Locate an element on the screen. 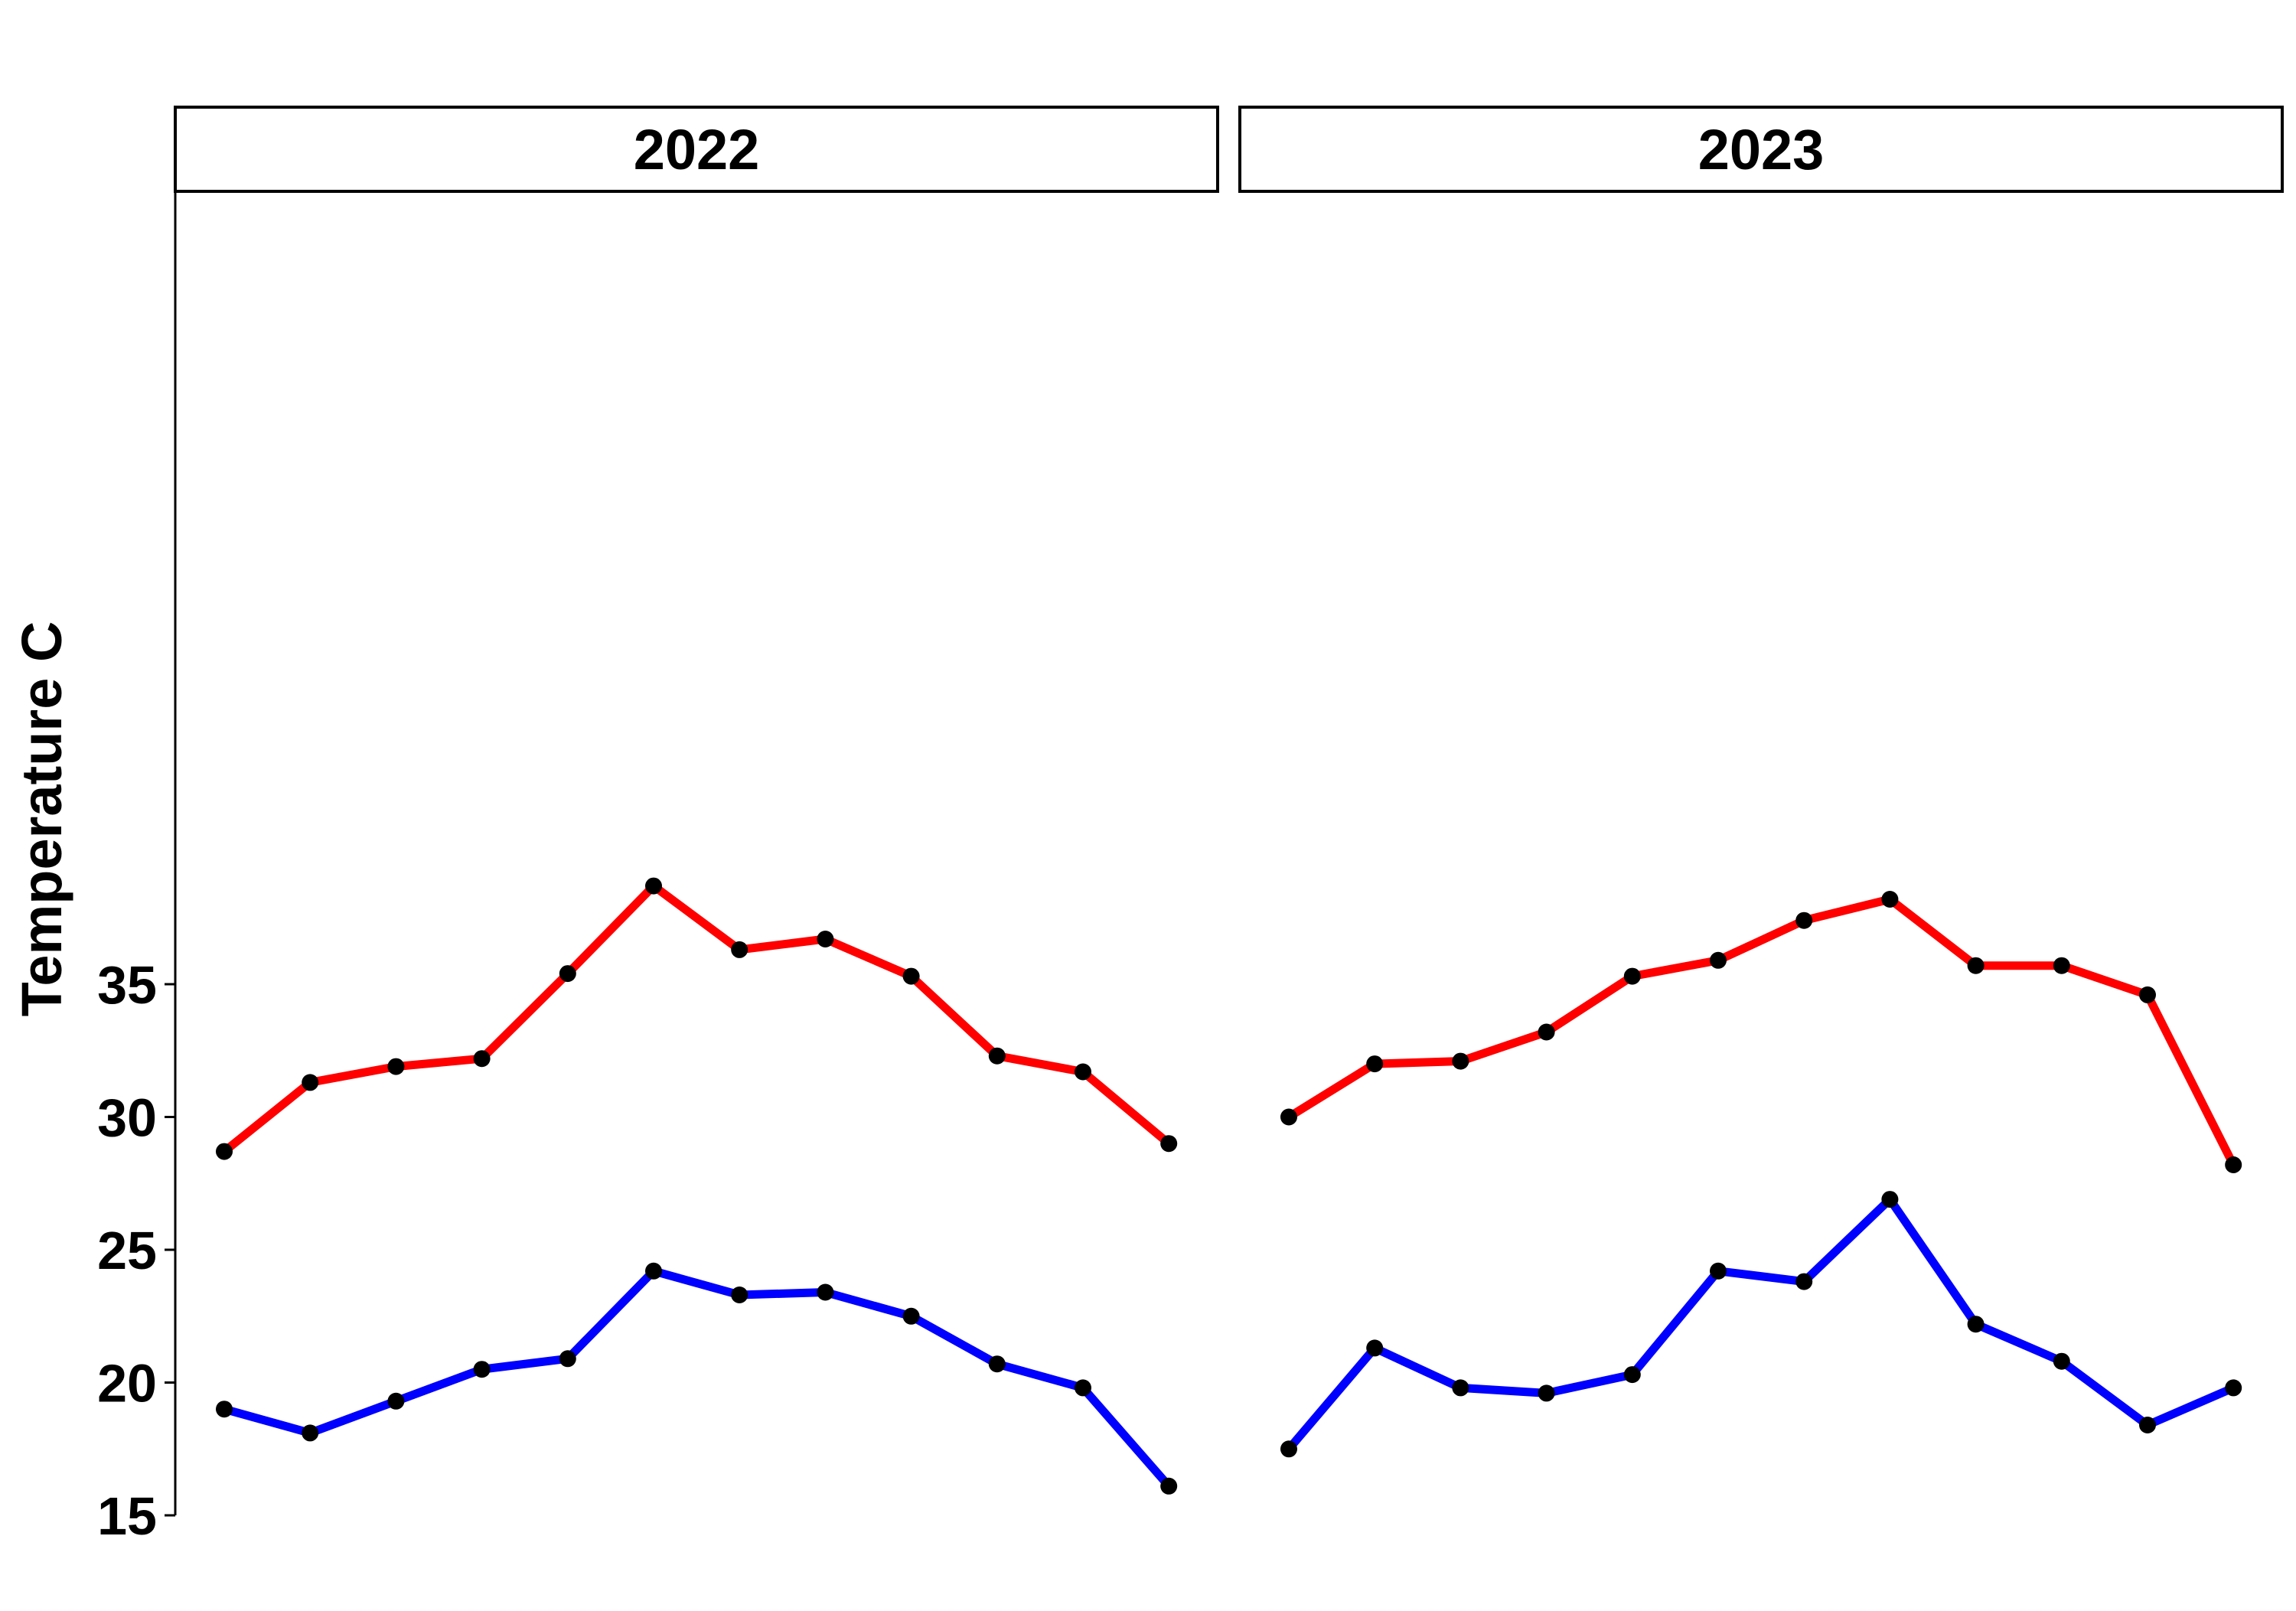 The width and height of the screenshot is (2296, 1611). y-tick-label: 15 is located at coordinates (127, 1516).